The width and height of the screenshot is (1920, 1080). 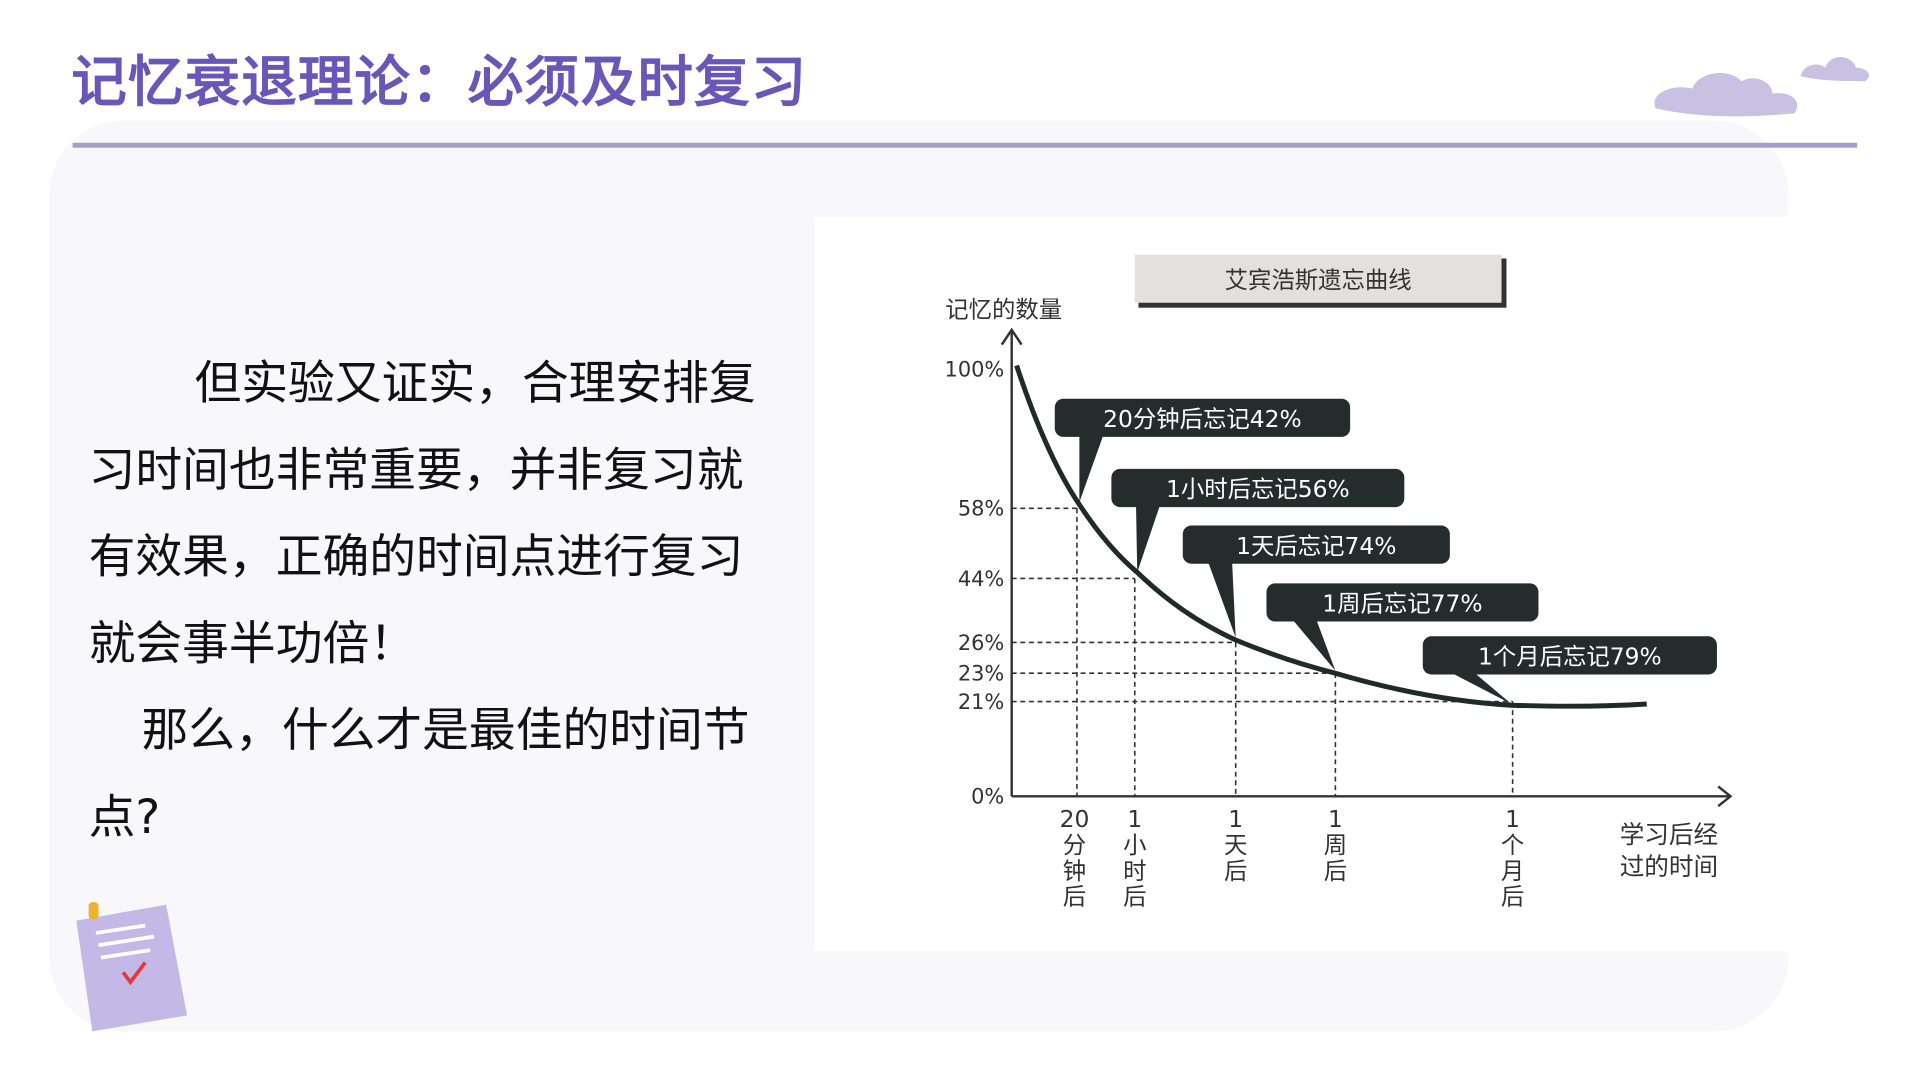 I want to click on y-tick-label: 23%, so click(x=981, y=674).